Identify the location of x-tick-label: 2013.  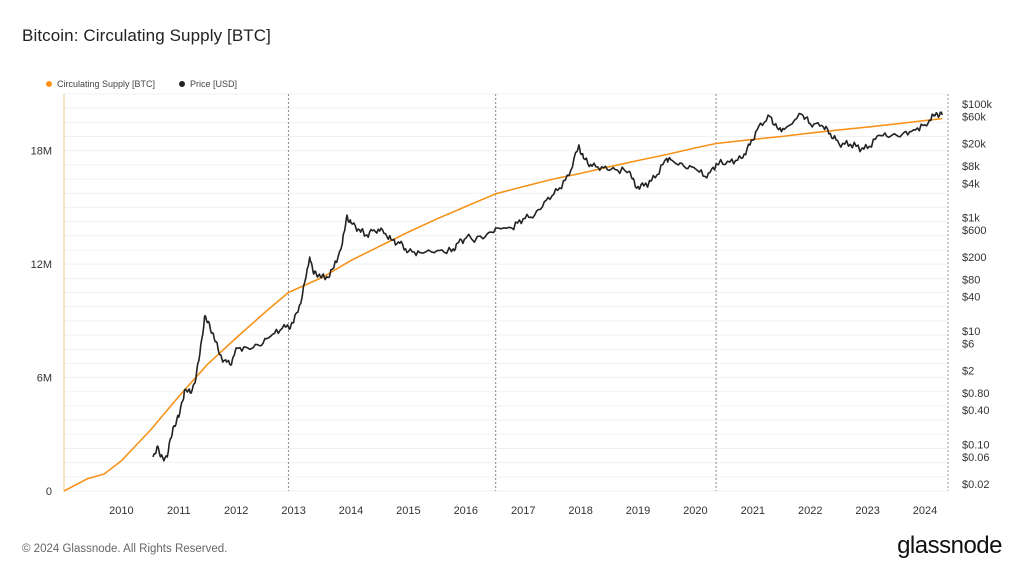
(293, 511).